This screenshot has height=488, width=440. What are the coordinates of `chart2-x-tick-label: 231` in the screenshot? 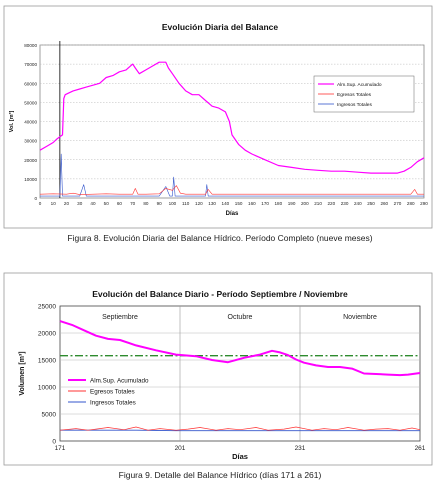 It's located at (300, 448).